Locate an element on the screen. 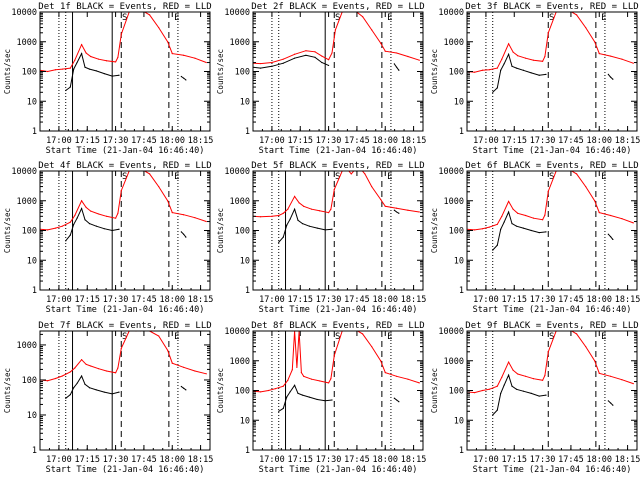 This screenshot has height=480, width=640. x-tick-label: 17:45 is located at coordinates (144, 300).